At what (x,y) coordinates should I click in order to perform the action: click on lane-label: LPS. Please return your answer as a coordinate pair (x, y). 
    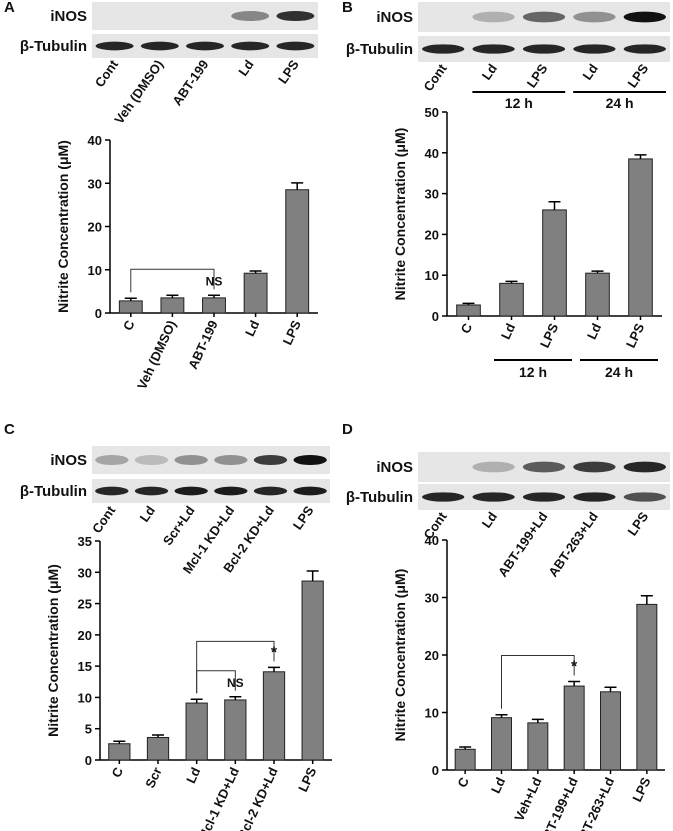
    Looking at the image, I should click on (303, 518).